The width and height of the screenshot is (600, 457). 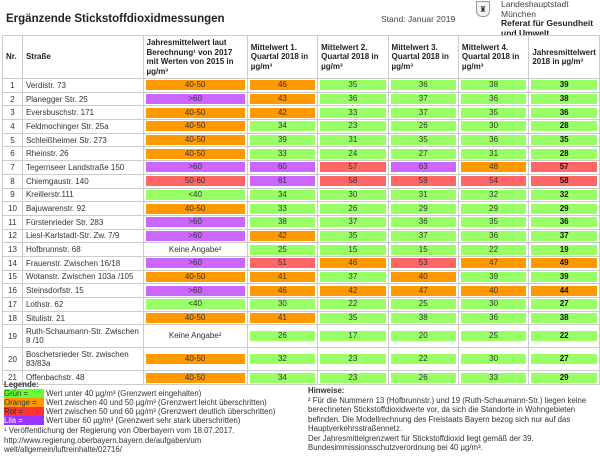 What do you see at coordinates (12, 290) in the screenshot?
I see `row-number: 16` at bounding box center [12, 290].